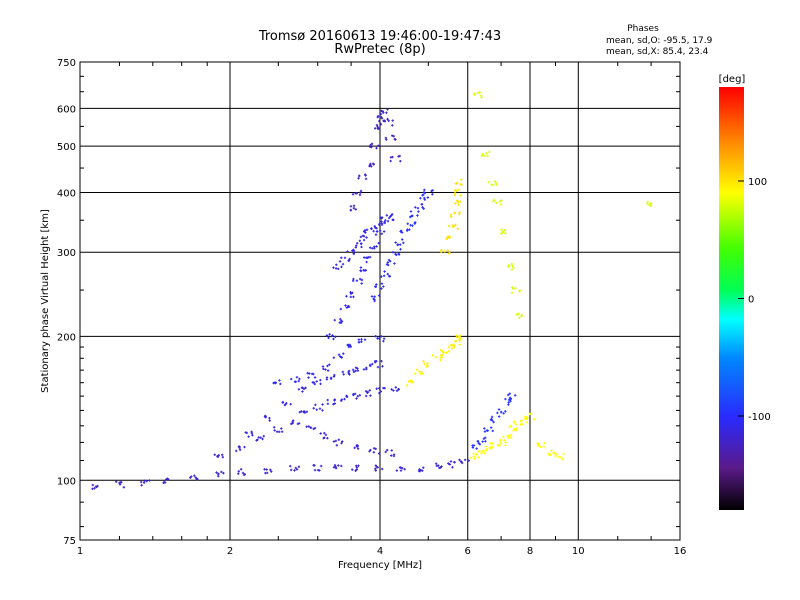 The height and width of the screenshot is (600, 800). I want to click on y-tick-label: 100, so click(66, 481).